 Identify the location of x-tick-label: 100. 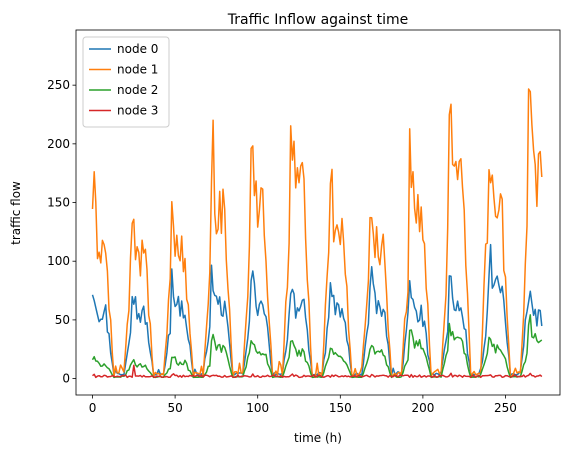
(257, 408).